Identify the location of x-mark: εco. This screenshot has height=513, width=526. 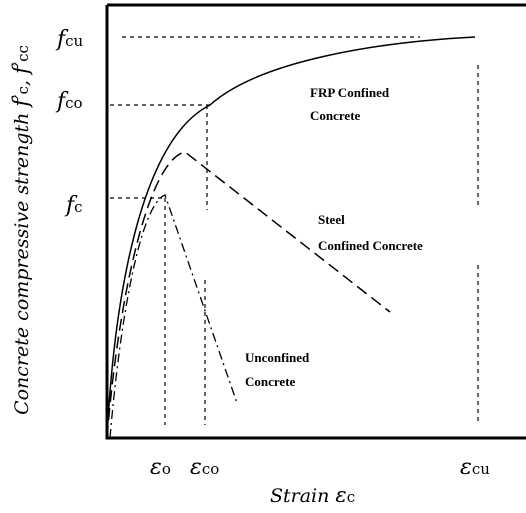
(204, 467).